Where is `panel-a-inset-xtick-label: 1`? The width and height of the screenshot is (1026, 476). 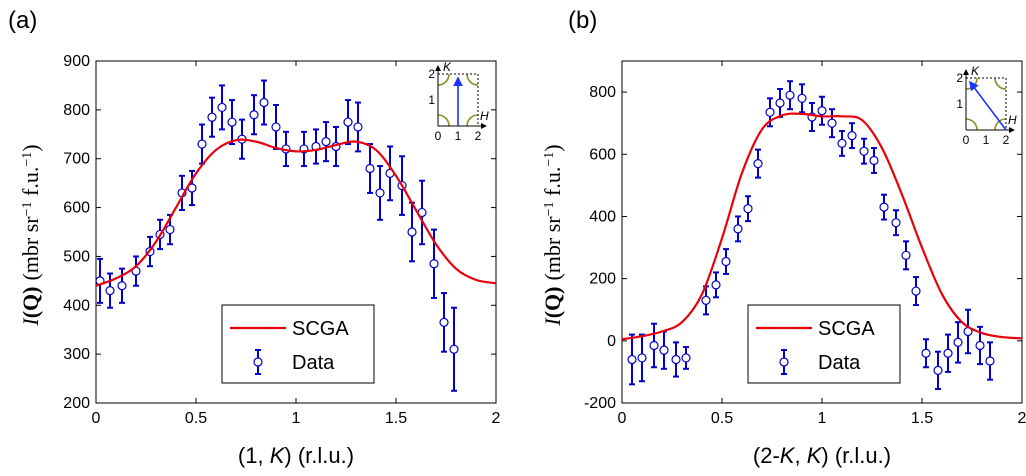 panel-a-inset-xtick-label: 1 is located at coordinates (458, 136).